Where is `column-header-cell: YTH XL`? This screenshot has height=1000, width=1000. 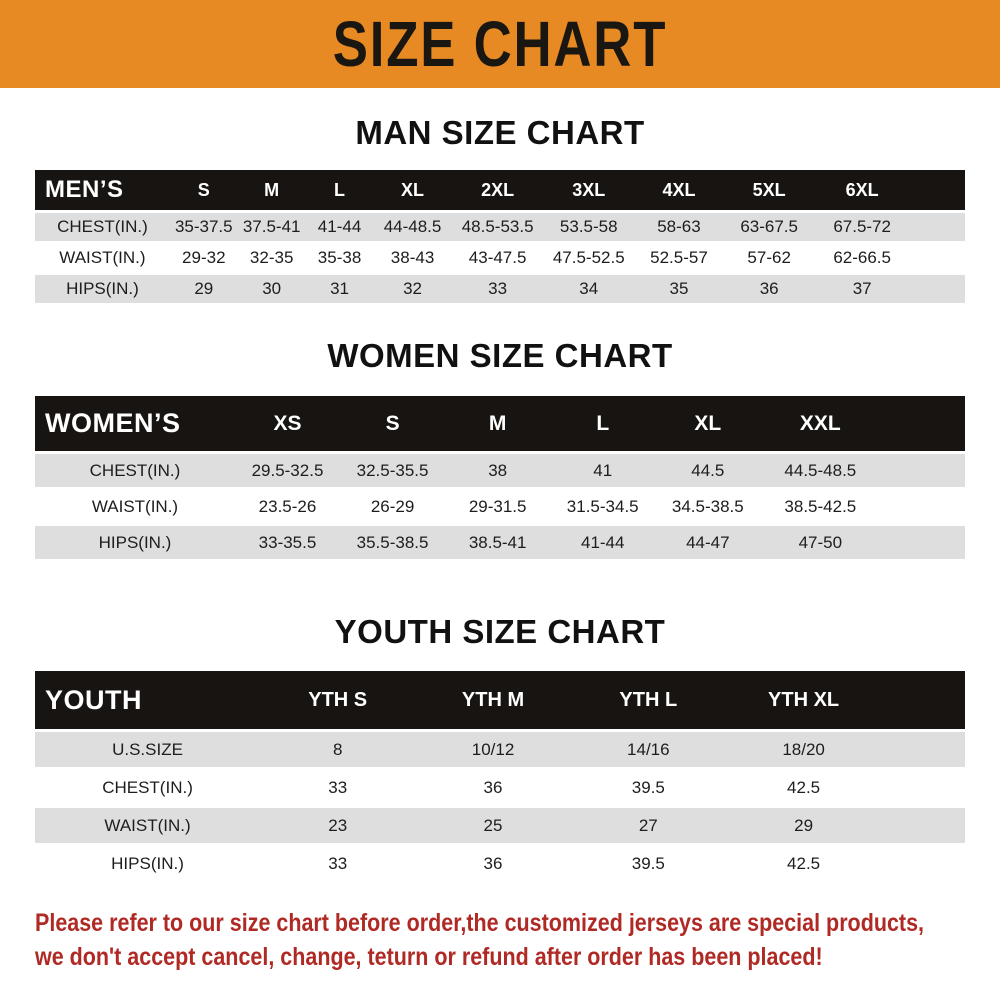 column-header-cell: YTH XL is located at coordinates (803, 700).